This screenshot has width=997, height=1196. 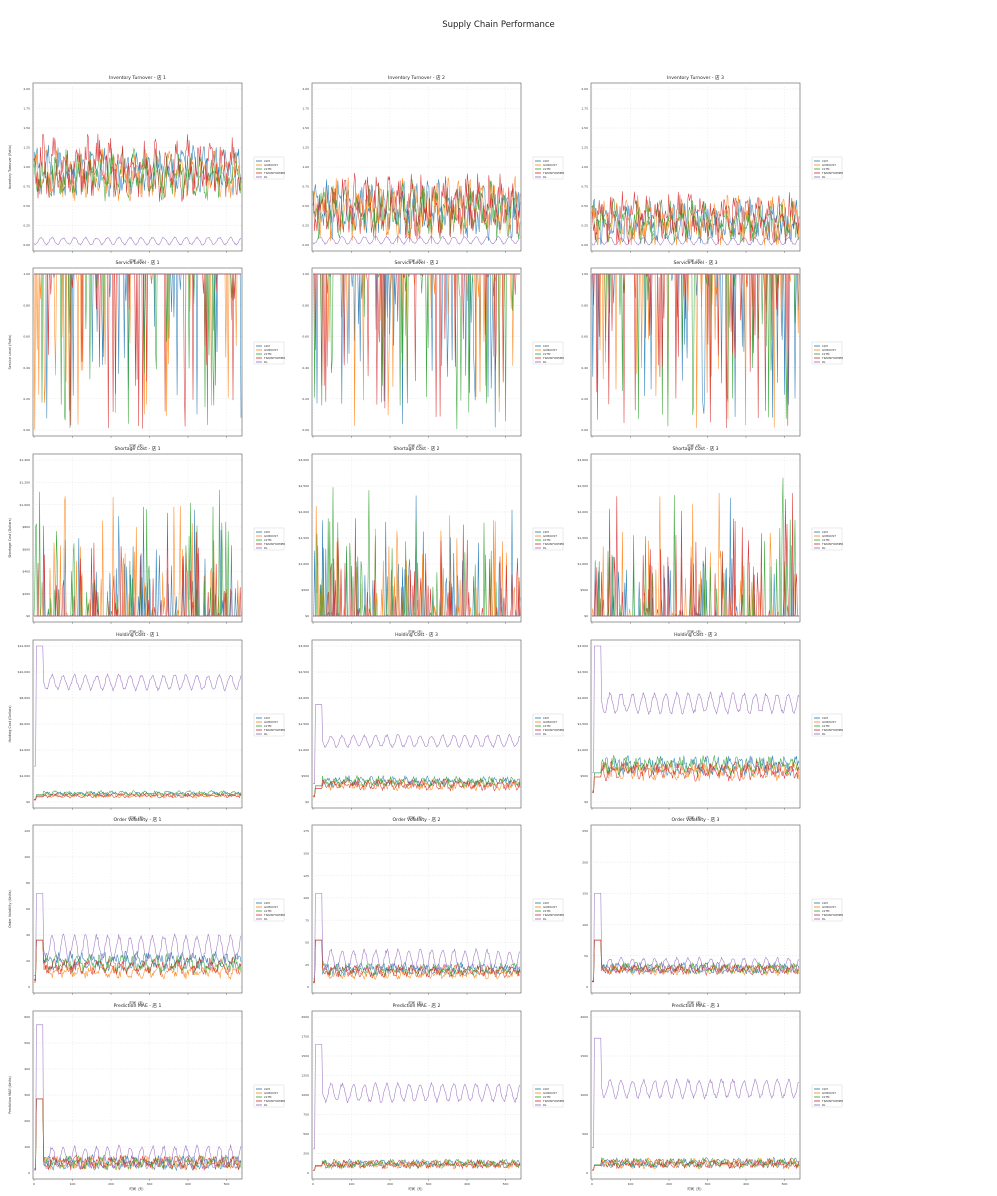 What do you see at coordinates (585, 862) in the screenshot?
I see `y-tick-label: 200` at bounding box center [585, 862].